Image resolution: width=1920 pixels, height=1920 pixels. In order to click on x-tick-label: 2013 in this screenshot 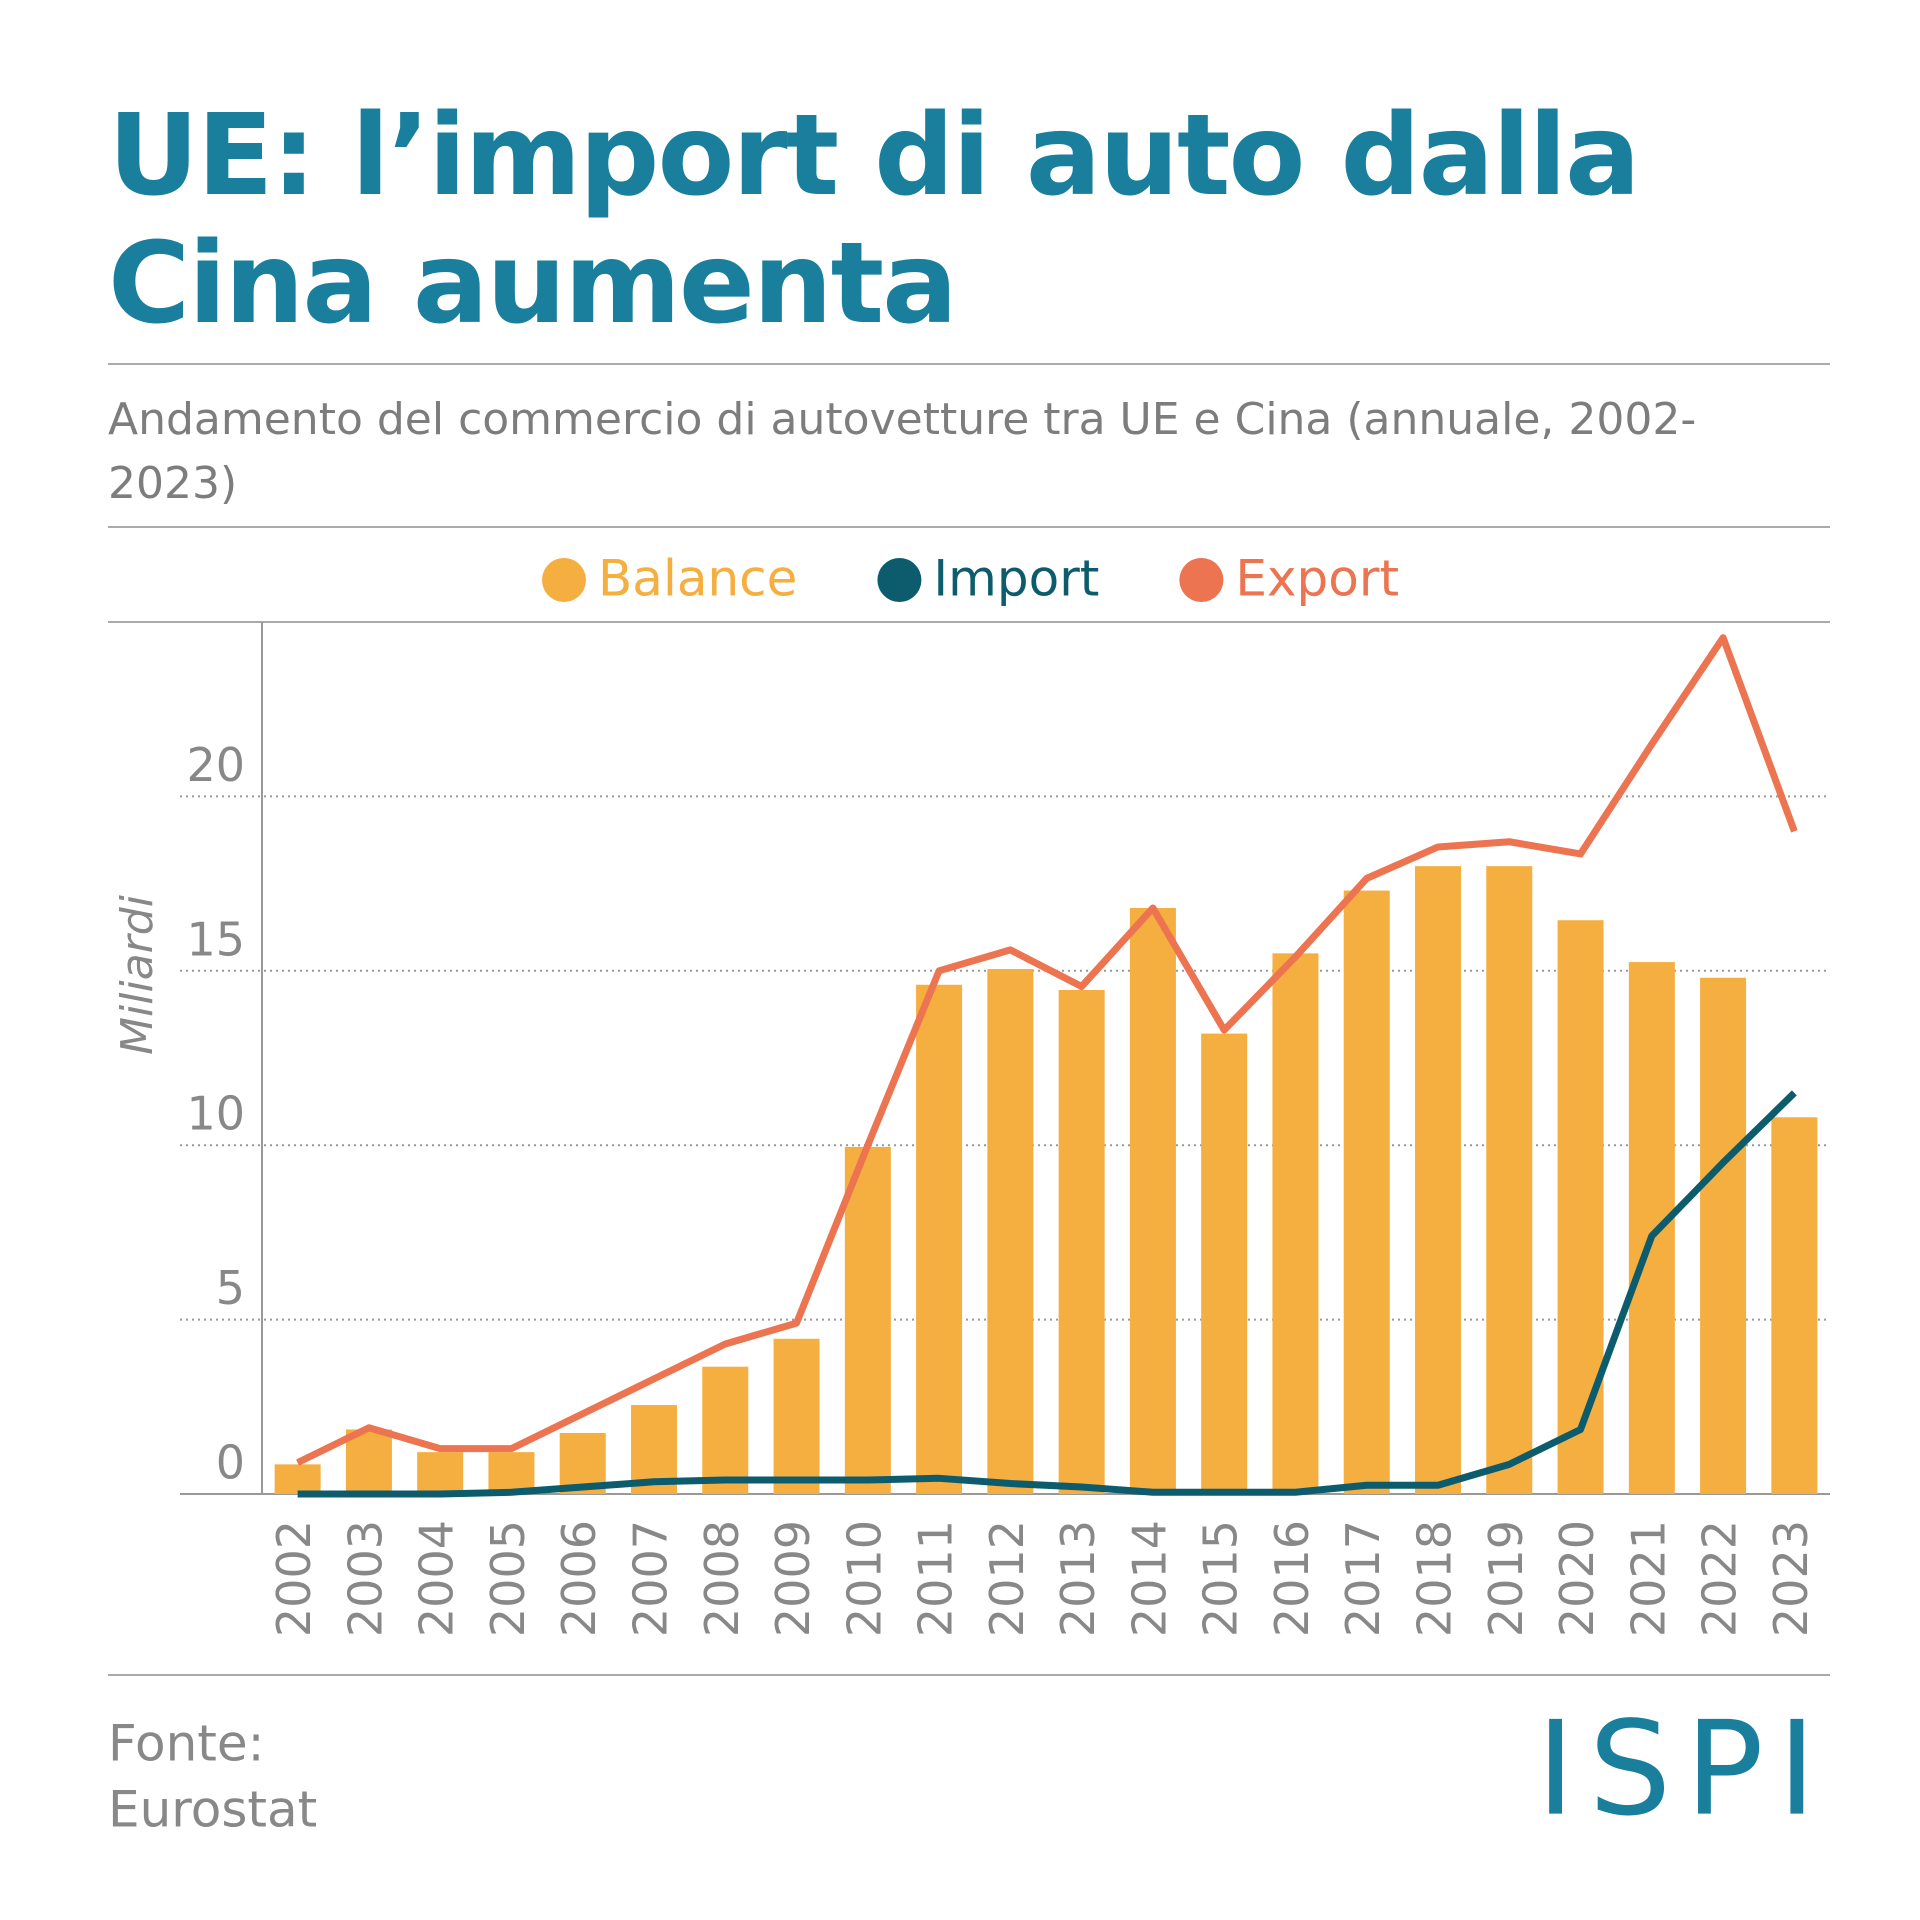, I will do `click(1078, 1578)`.